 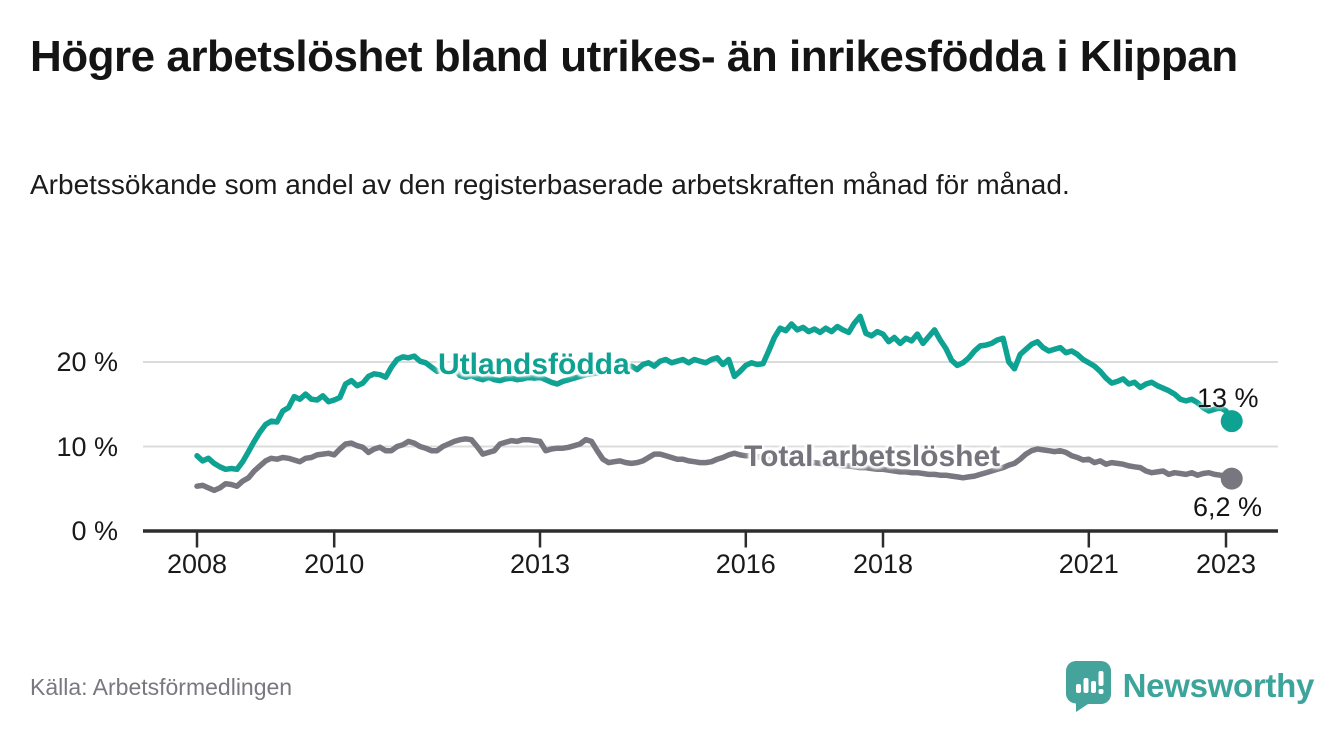 What do you see at coordinates (161, 687) in the screenshot?
I see `source-note: Källa: Arbetsförmedlingen` at bounding box center [161, 687].